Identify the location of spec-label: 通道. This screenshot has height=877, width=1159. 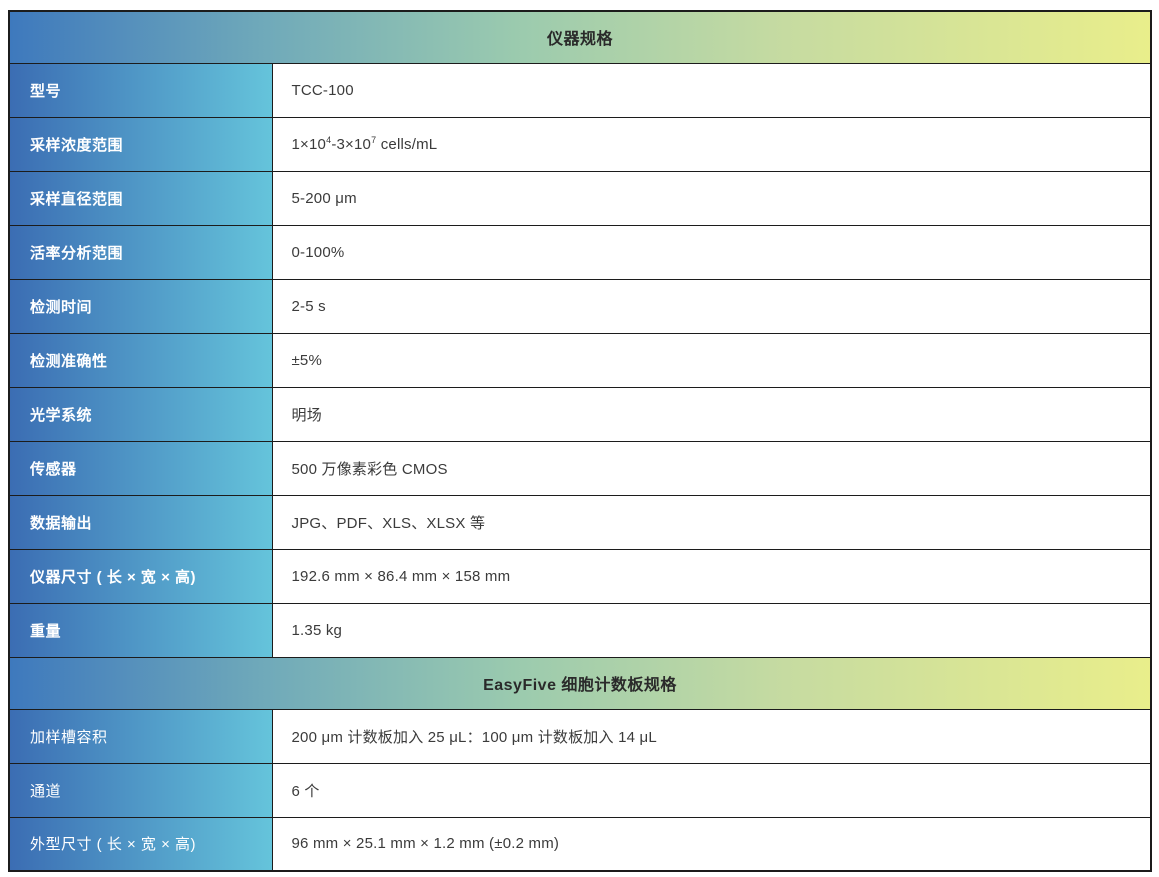
(140, 790).